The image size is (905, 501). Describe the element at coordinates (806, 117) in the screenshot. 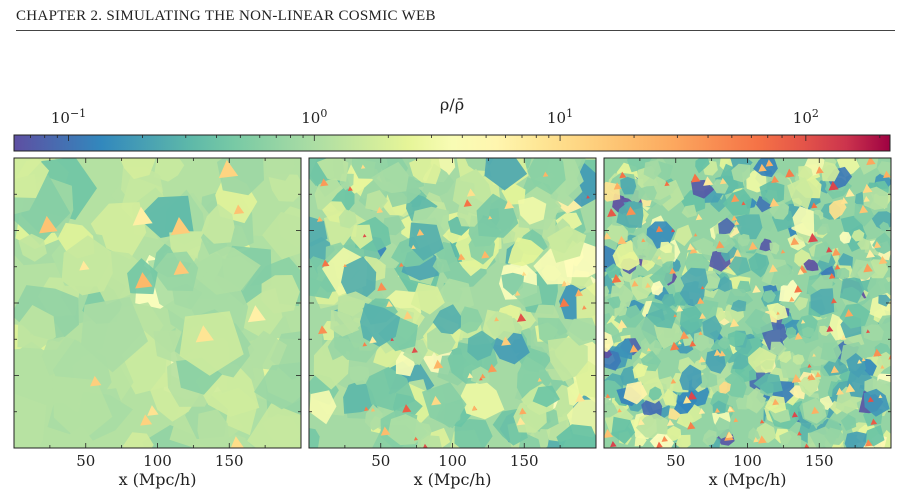

I see `colorbar-tick-label: 102` at that location.